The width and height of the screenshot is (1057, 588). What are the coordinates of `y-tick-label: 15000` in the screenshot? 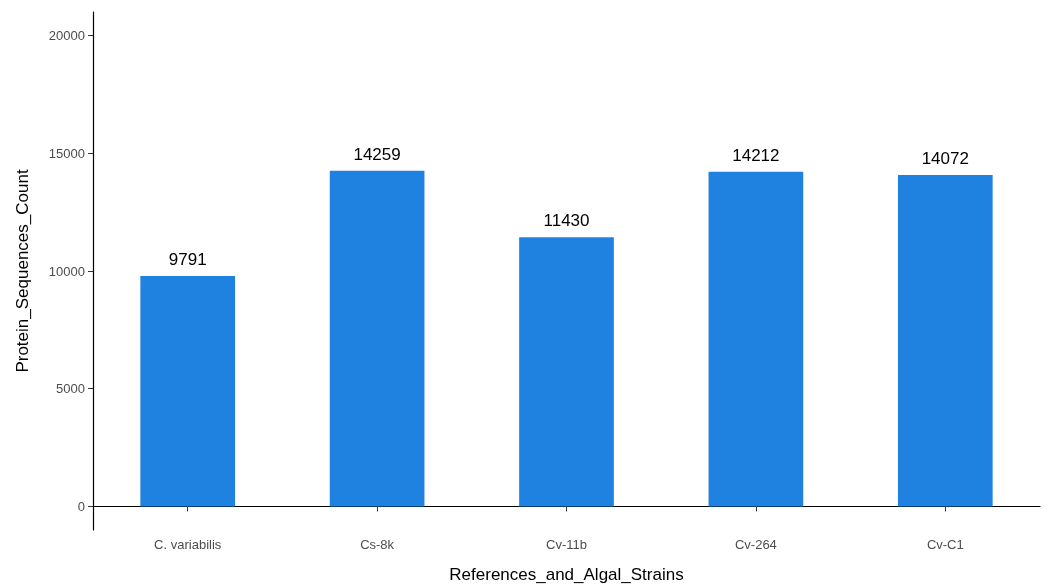 It's located at (66, 153).